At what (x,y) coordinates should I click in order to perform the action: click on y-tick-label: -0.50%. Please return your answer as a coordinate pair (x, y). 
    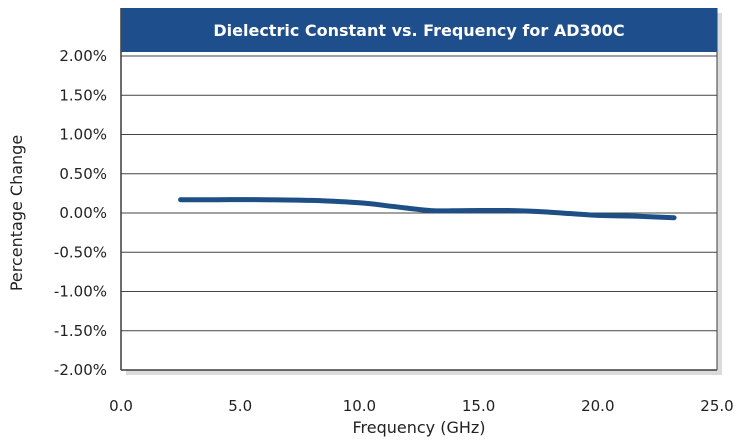
    Looking at the image, I should click on (80, 252).